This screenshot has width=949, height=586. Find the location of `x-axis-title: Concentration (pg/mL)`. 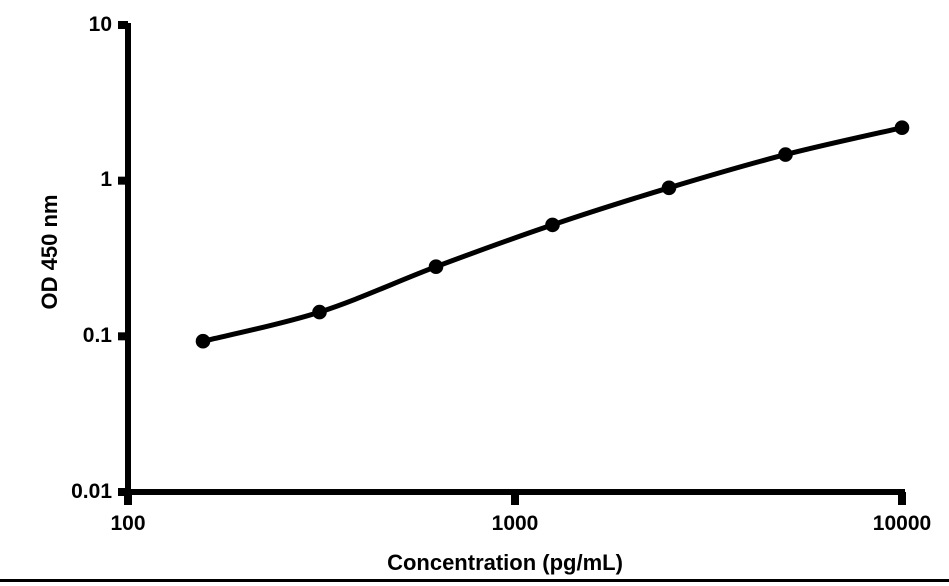

x-axis-title: Concentration (pg/mL) is located at coordinates (505, 562).